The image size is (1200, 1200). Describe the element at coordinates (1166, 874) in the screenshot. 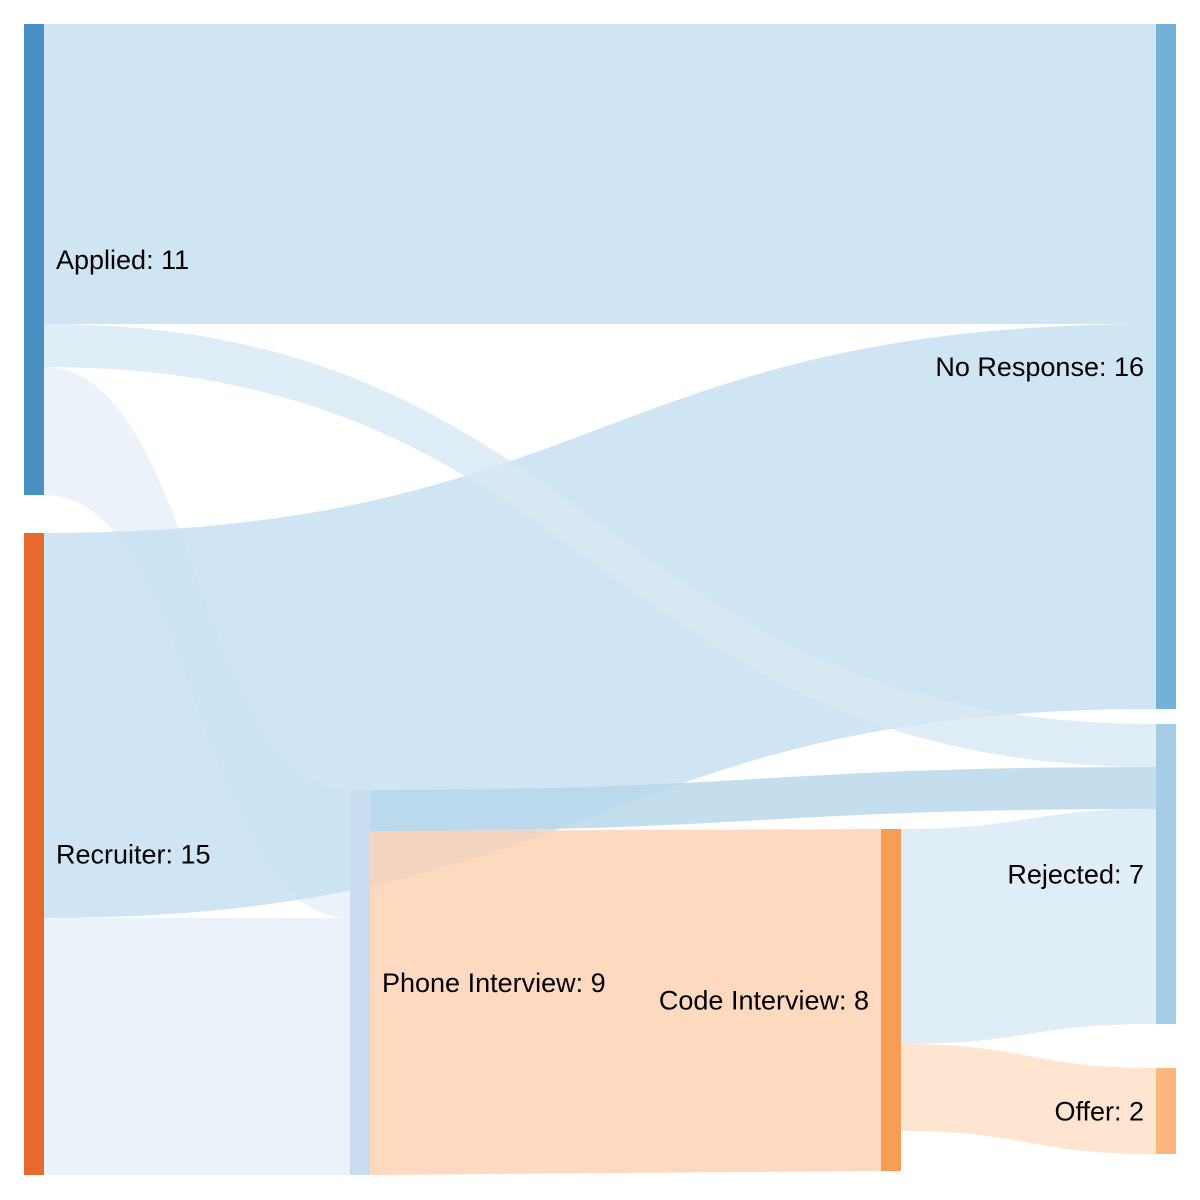

I see `node-rejected` at that location.